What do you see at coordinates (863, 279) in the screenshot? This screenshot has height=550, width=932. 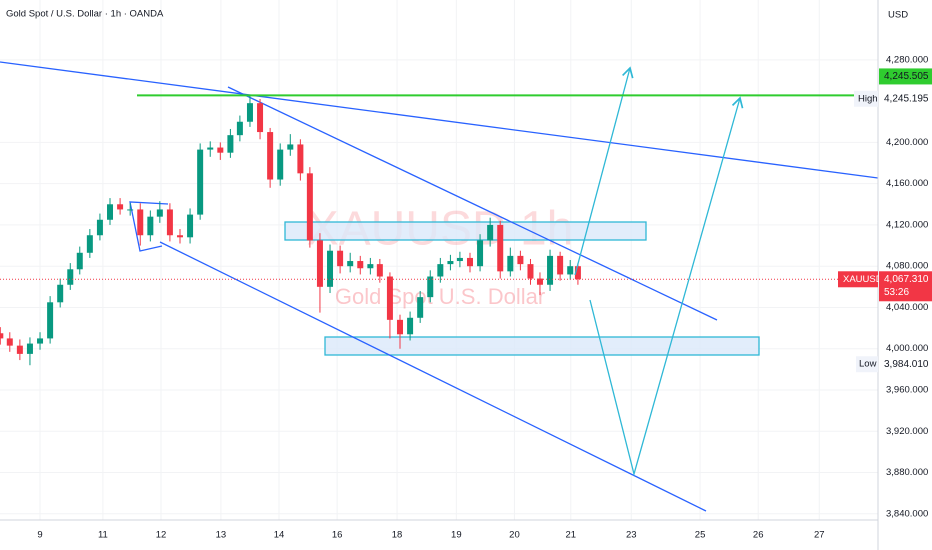 I see `symbol-label: XAUUSD` at bounding box center [863, 279].